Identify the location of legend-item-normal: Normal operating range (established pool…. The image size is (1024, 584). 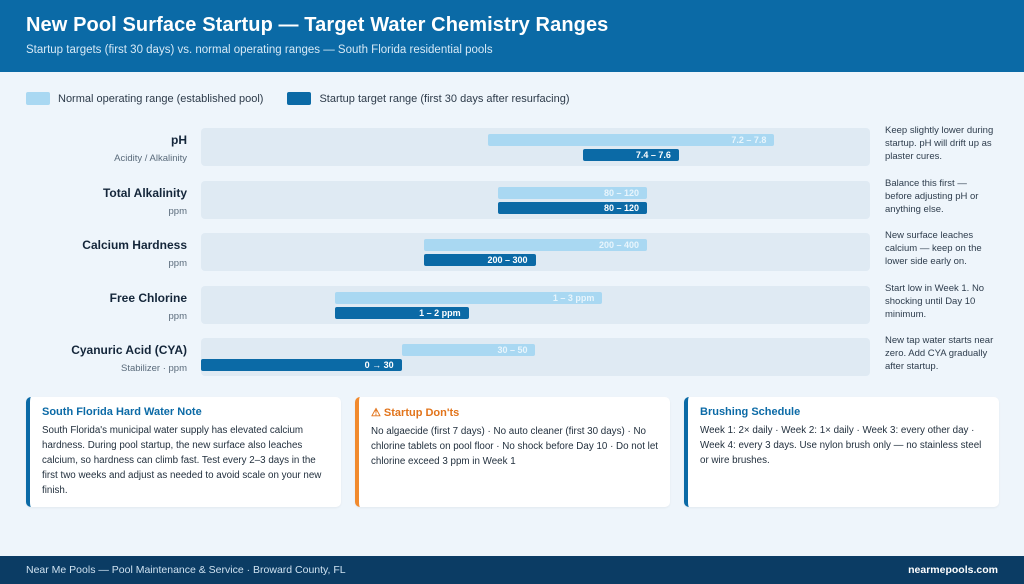
(144, 98).